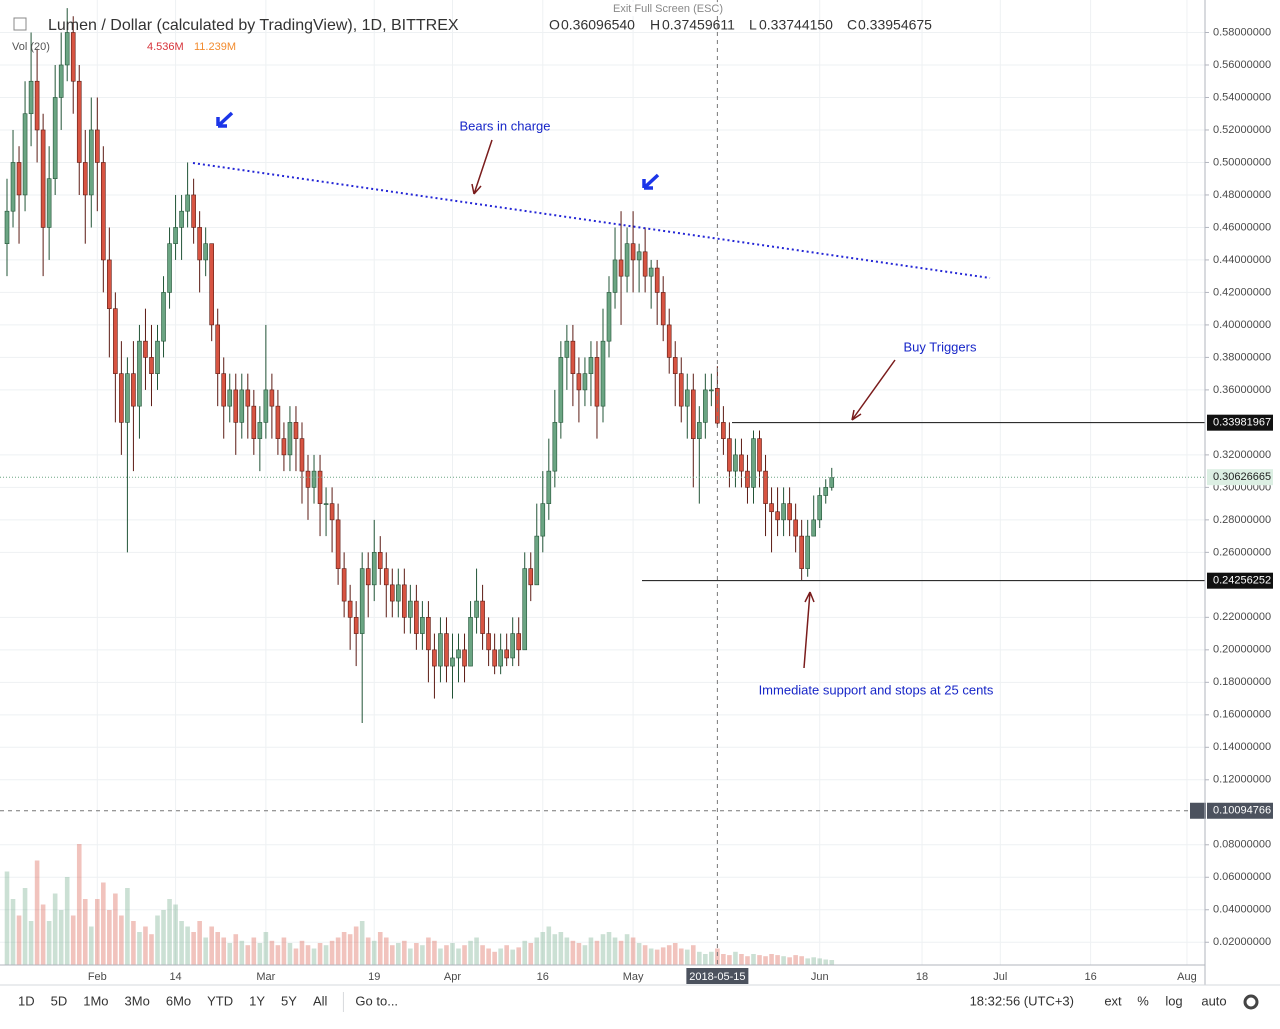  Describe the element at coordinates (1242, 357) in the screenshot. I see `y-tick-label: 0.38000000` at that location.